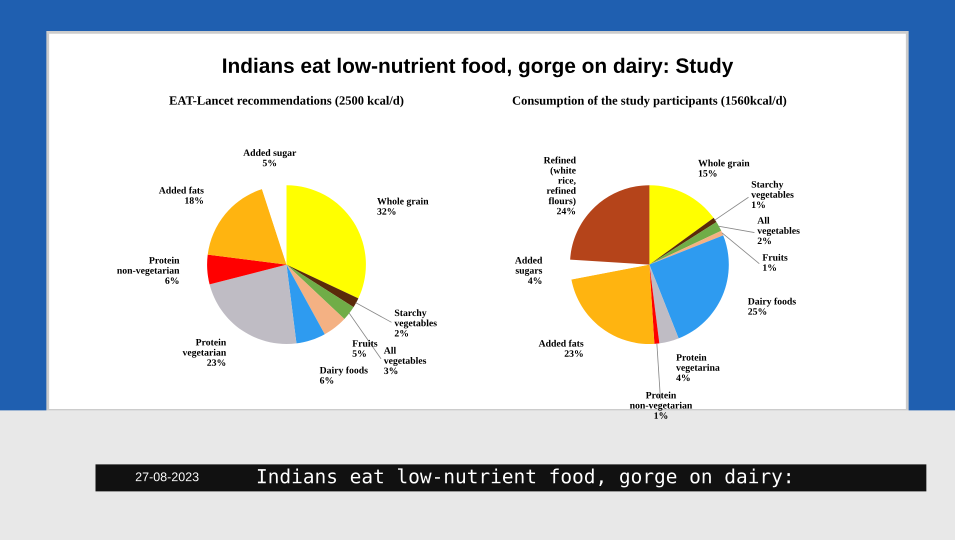  Describe the element at coordinates (386, 211) in the screenshot. I see `data-label: 32%` at that location.